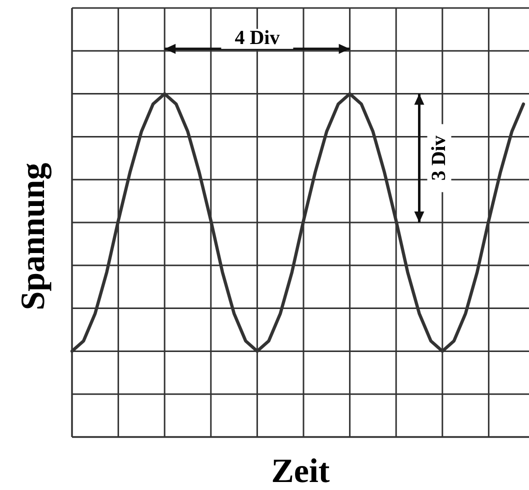 The height and width of the screenshot is (490, 529). Describe the element at coordinates (439, 158) in the screenshot. I see `annotation: 3 Div` at that location.